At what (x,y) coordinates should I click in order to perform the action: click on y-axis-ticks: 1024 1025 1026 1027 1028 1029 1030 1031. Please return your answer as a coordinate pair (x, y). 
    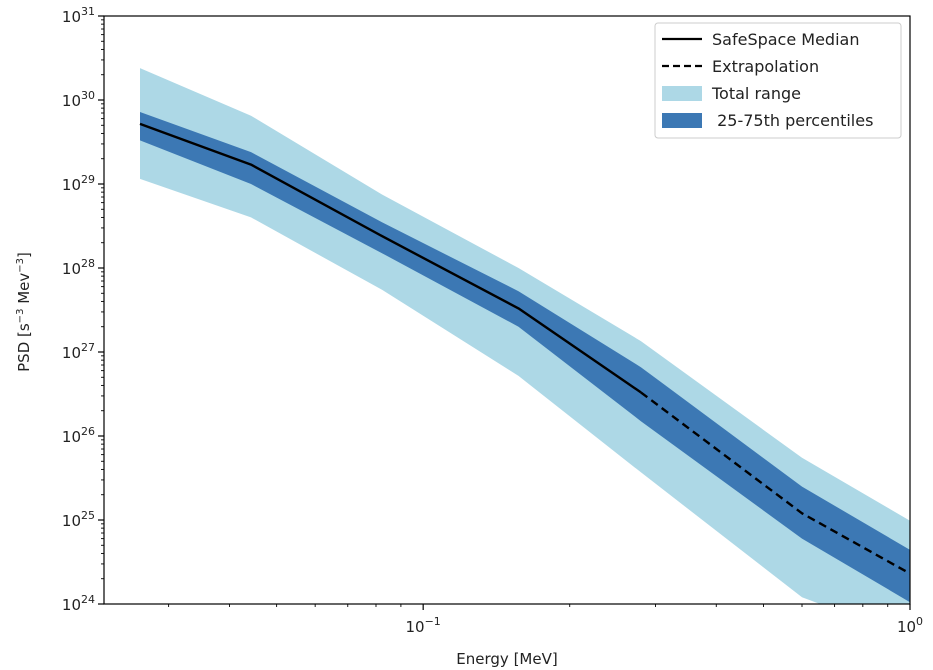
    Looking at the image, I should click on (83, 309).